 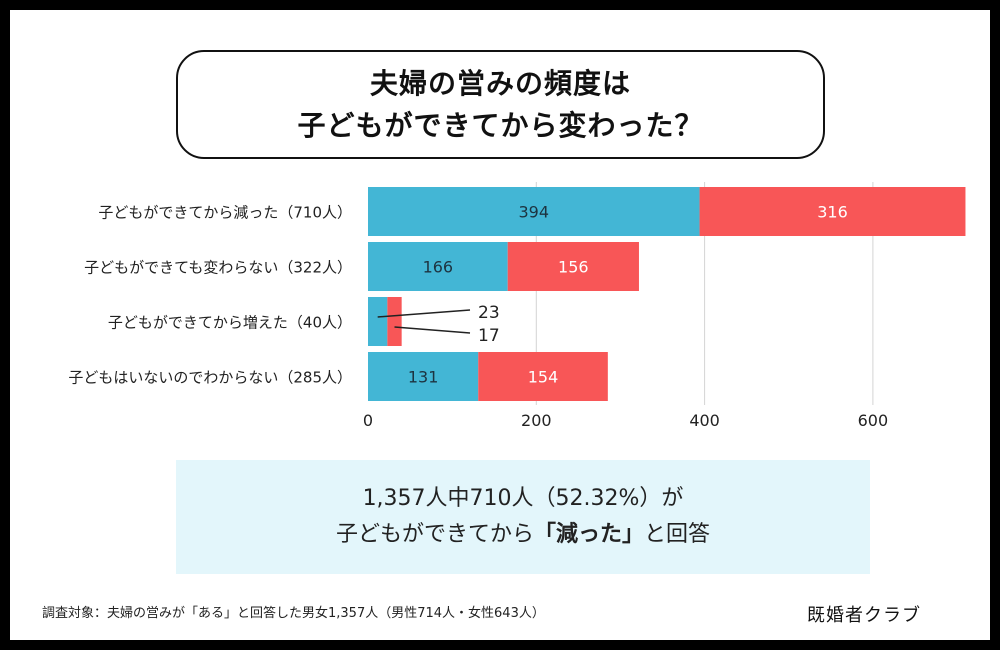 What do you see at coordinates (523, 498) in the screenshot?
I see `summary-line-1: 1,357人中710人（52.32%）が` at bounding box center [523, 498].